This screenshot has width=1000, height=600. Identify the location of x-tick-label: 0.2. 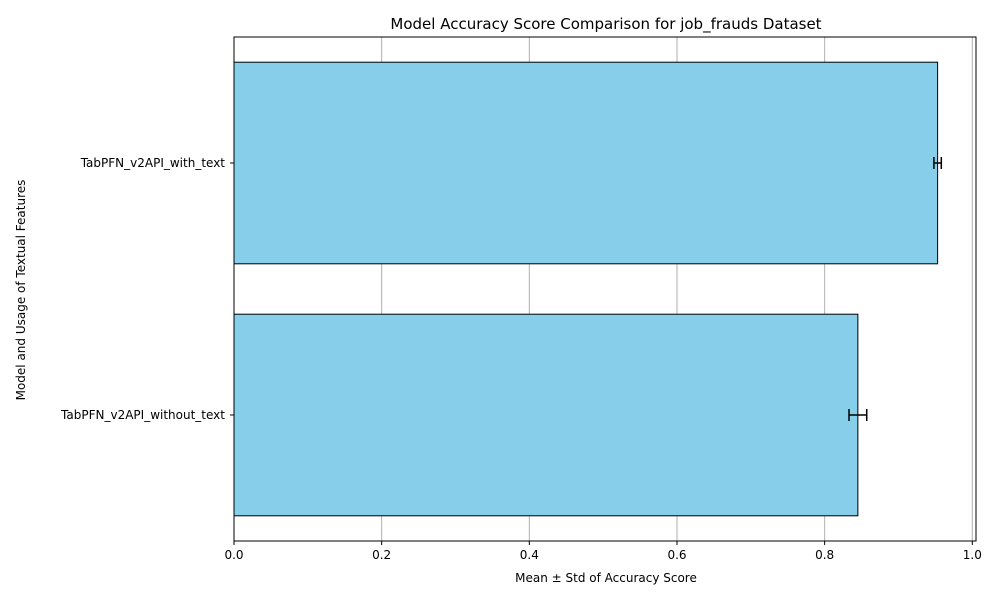
(381, 555).